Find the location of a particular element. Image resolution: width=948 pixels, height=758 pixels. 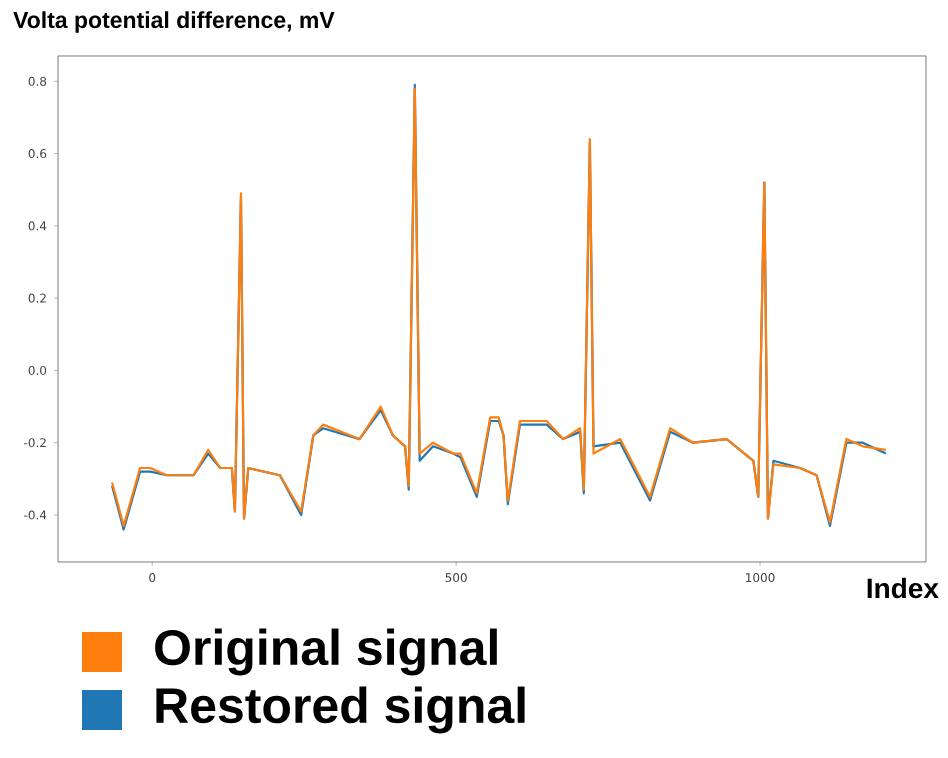

x-axis-title: Index is located at coordinates (903, 588).